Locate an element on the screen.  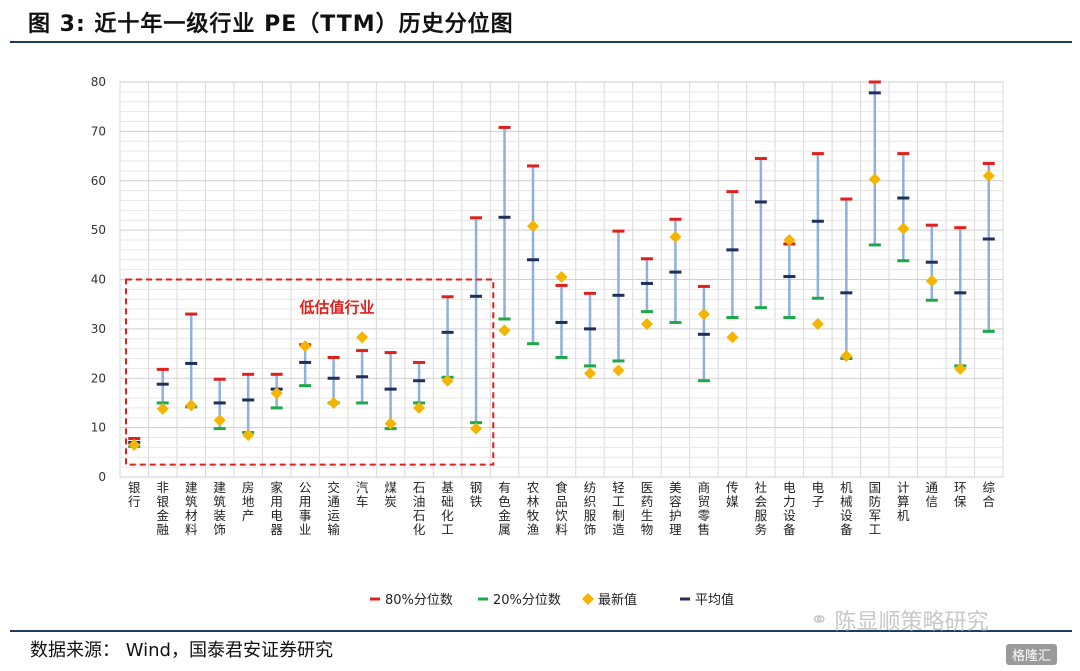
y-tick-label: 50 is located at coordinates (98, 230).